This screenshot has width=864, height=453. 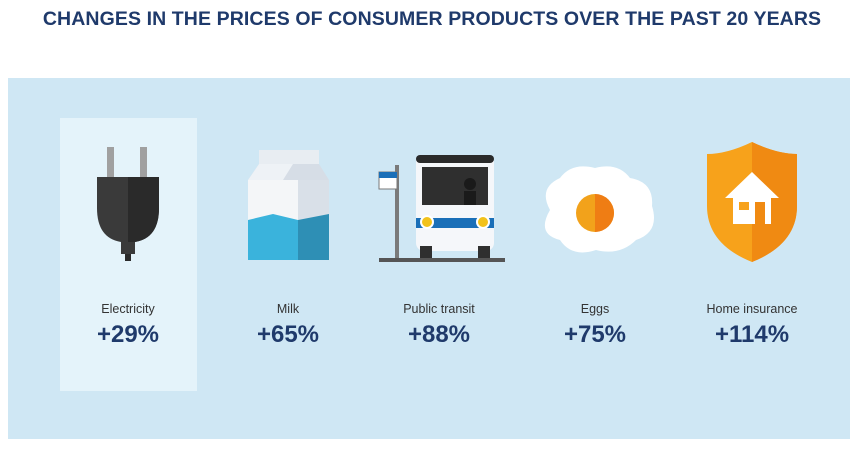 I want to click on shield-house-icon, so click(x=752, y=202).